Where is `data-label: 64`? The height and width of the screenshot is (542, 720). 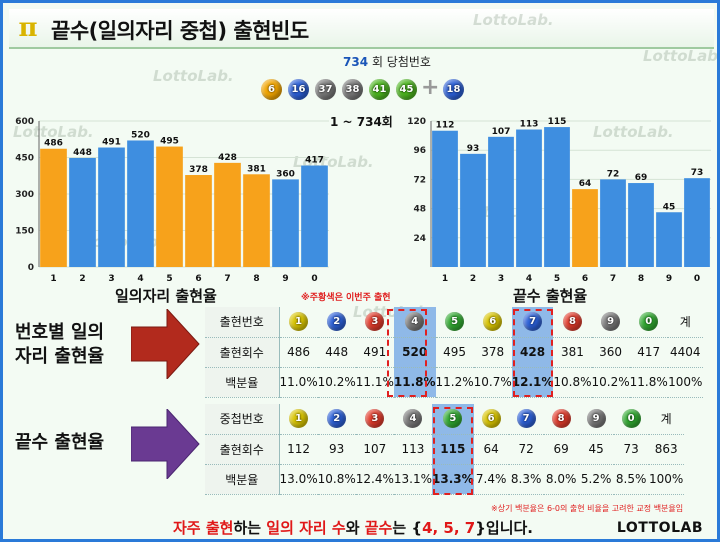 data-label: 64 is located at coordinates (585, 184).